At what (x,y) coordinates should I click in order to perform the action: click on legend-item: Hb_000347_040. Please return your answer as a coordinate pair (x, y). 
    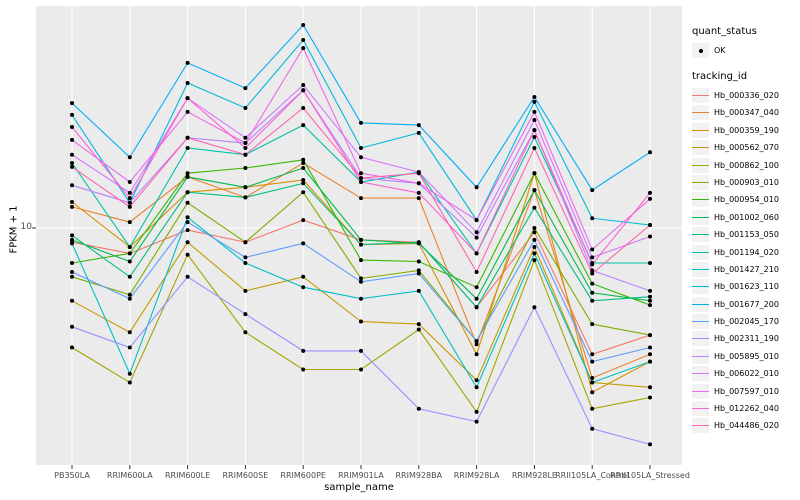
    Looking at the image, I should click on (745, 112).